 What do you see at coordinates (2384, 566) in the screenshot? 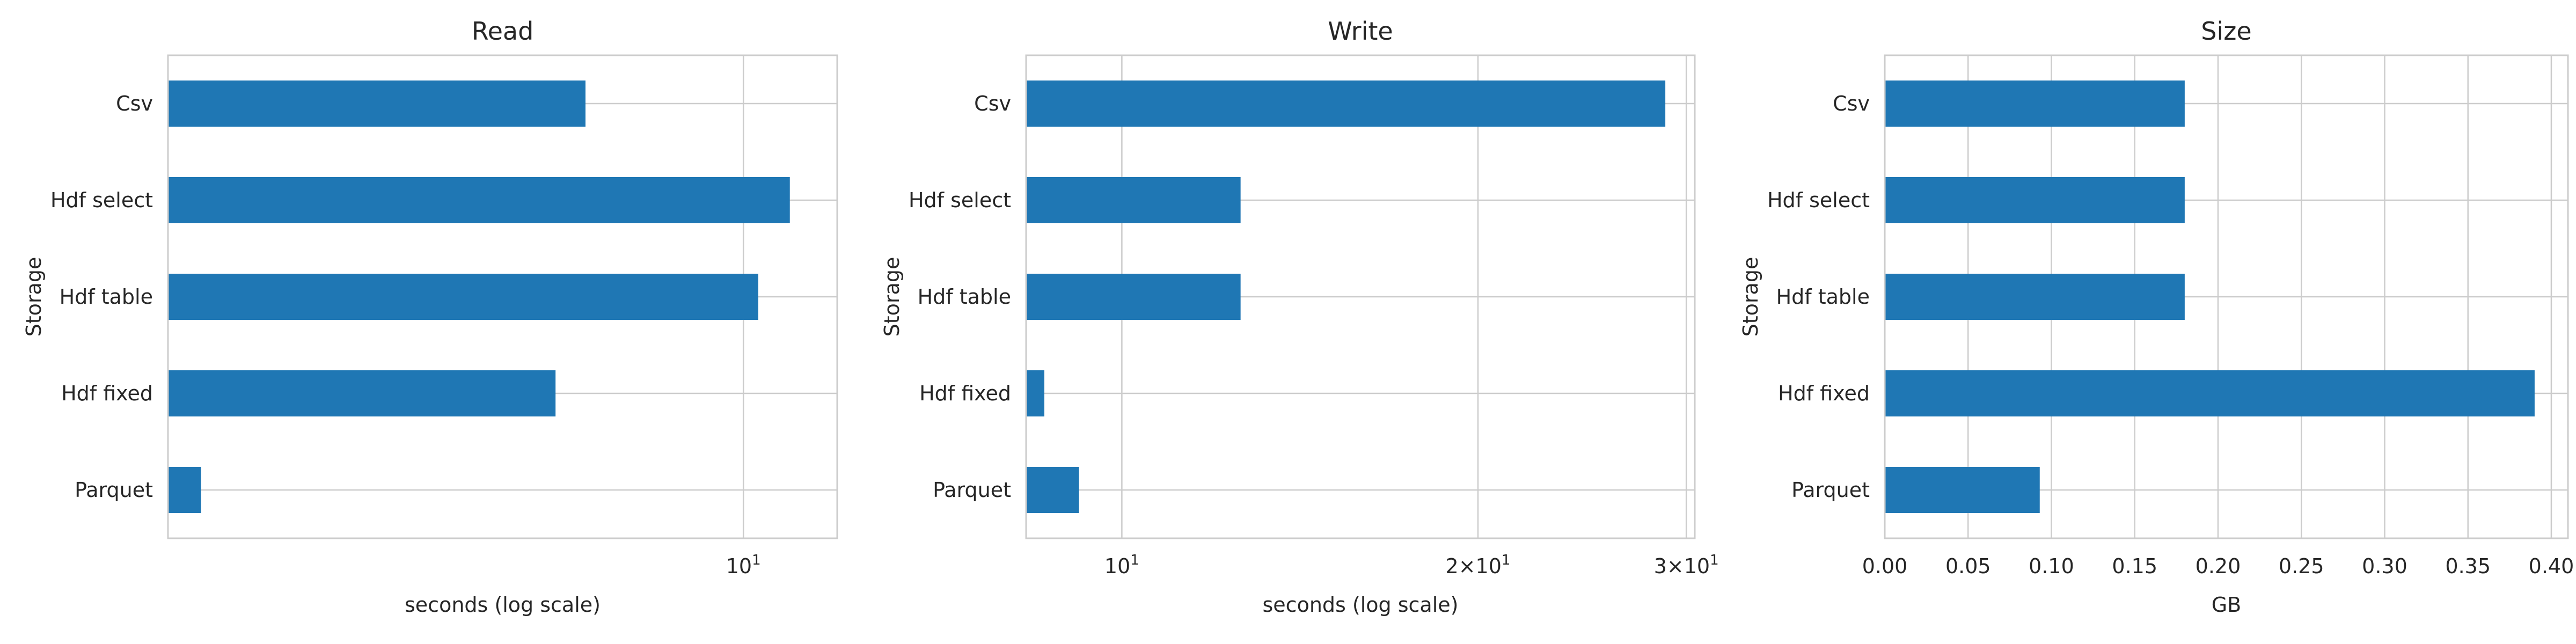
I see `x-tick-label: 0.30` at bounding box center [2384, 566].